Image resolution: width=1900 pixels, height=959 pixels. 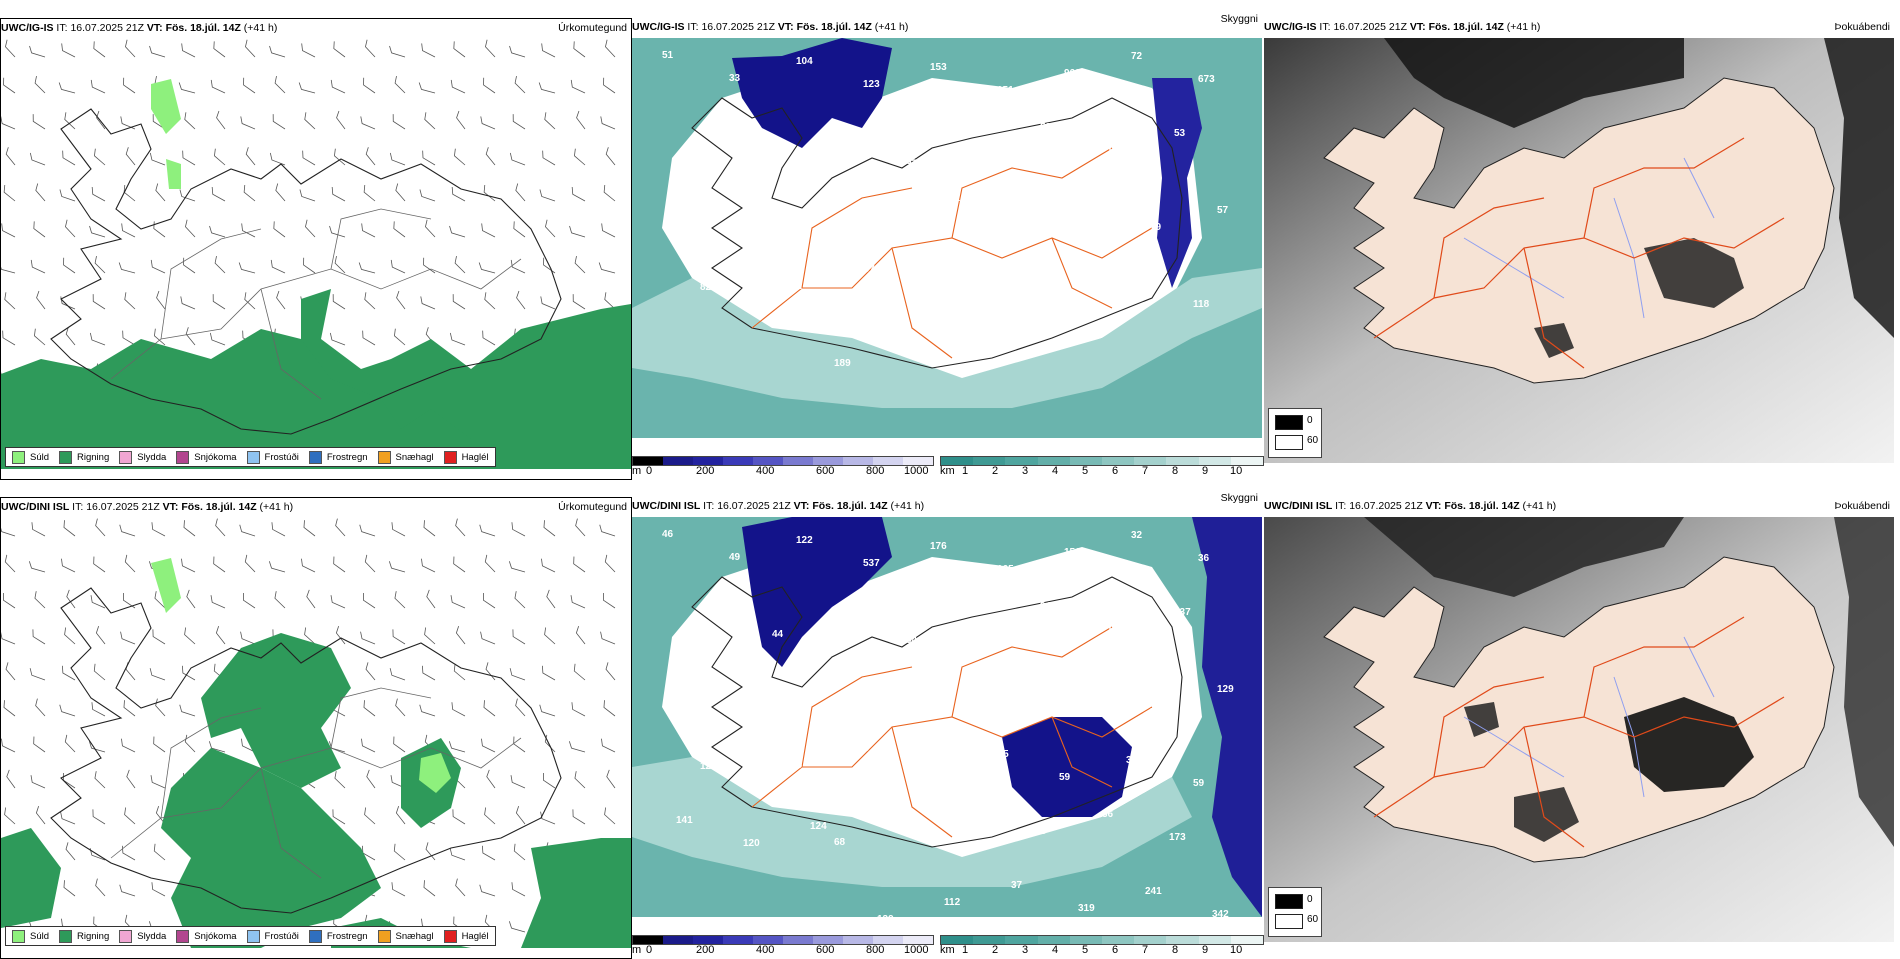 I want to click on ceiling-unit: m, so click(x=637, y=950).